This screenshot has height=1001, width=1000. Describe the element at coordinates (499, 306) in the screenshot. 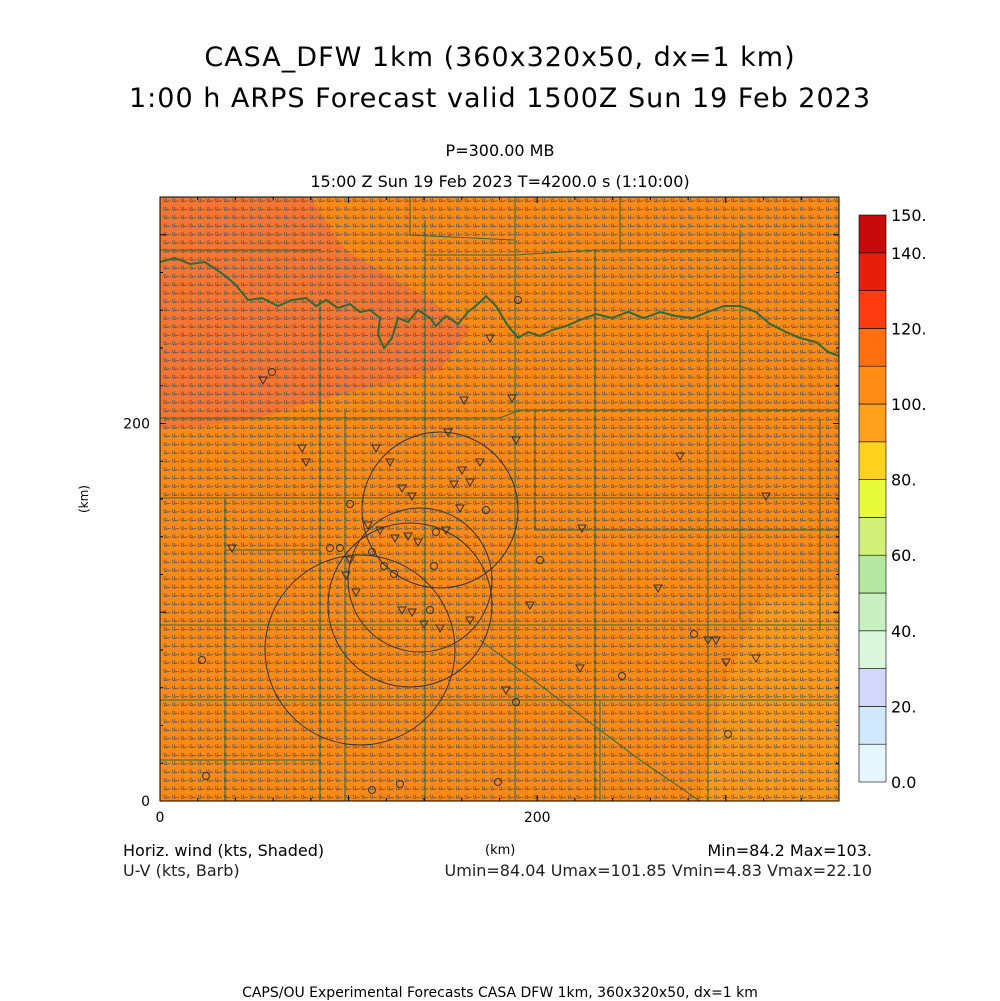

I see `state-border` at that location.